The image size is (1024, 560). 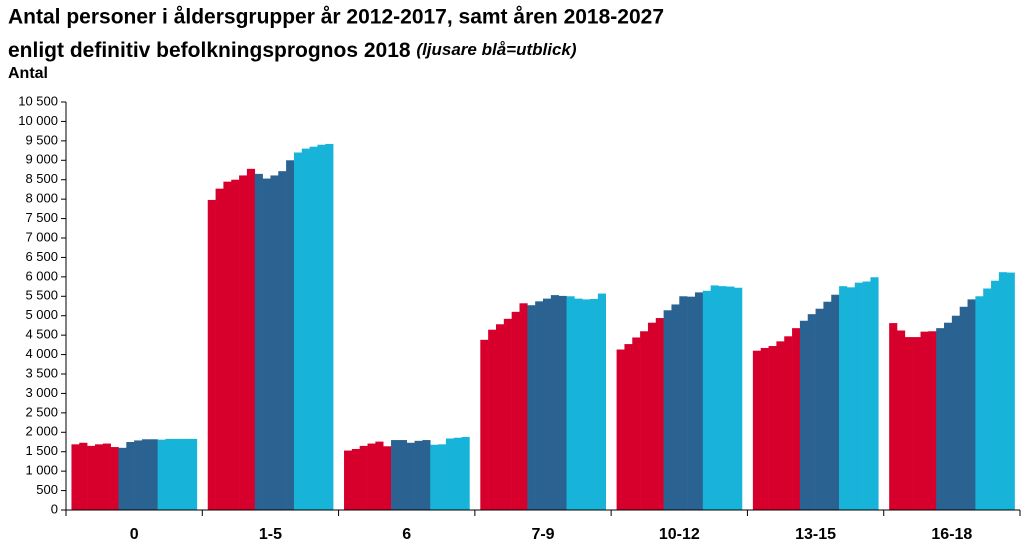 I want to click on y-tick-label: 3 000, so click(x=41, y=392).